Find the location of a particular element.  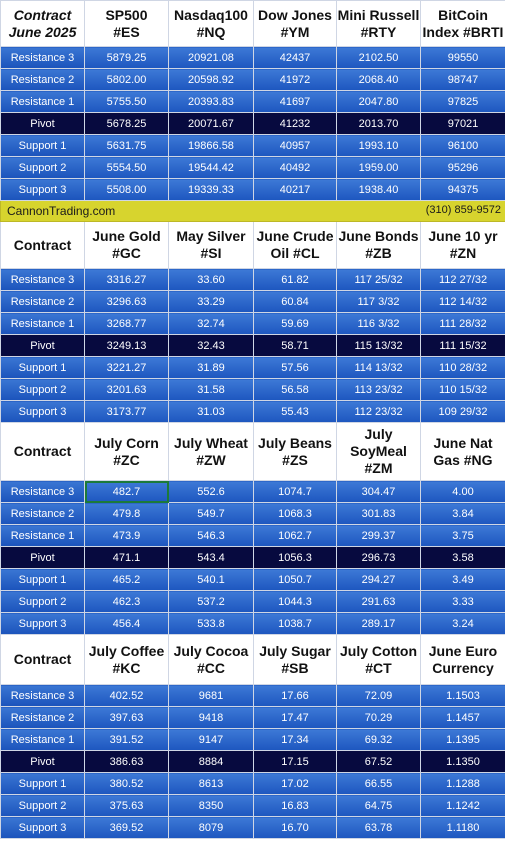

level-value-cell: 1062.7 is located at coordinates (295, 535).